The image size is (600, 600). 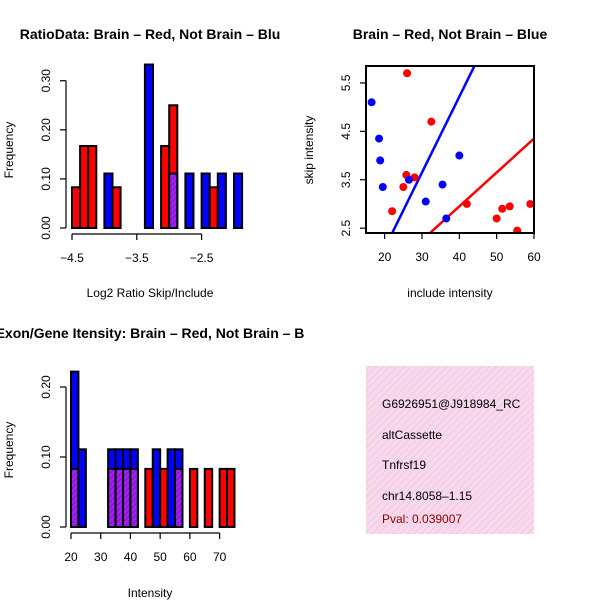 What do you see at coordinates (422, 519) in the screenshot?
I see `info-pval: Pval: 0.039007` at bounding box center [422, 519].